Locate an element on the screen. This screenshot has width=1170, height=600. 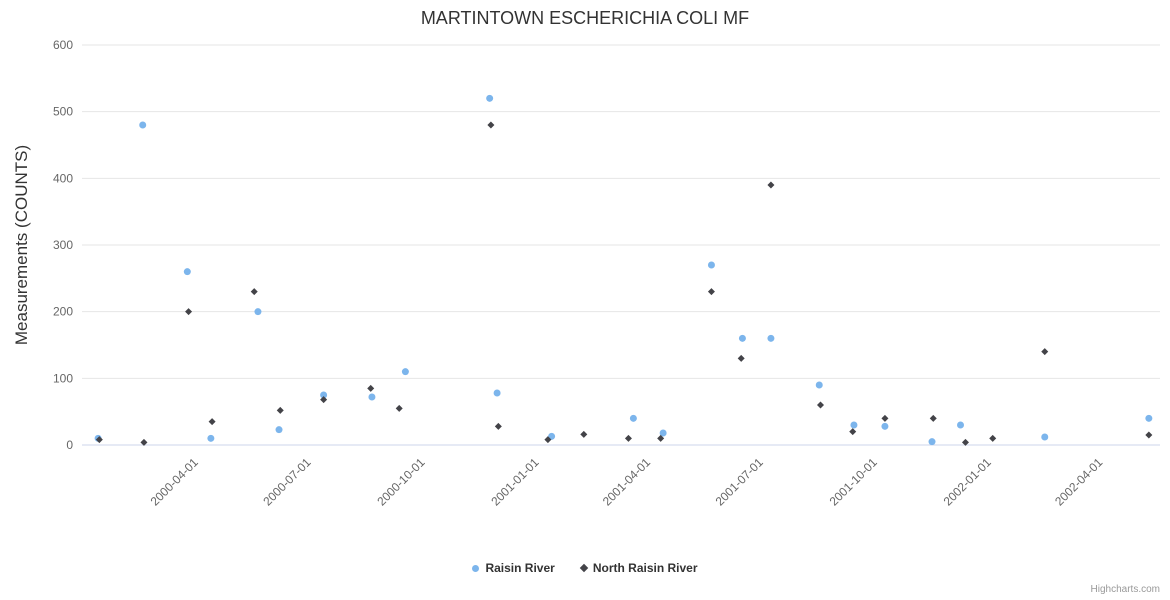
x-axis-label: 2001-01-01 is located at coordinates (515, 482).